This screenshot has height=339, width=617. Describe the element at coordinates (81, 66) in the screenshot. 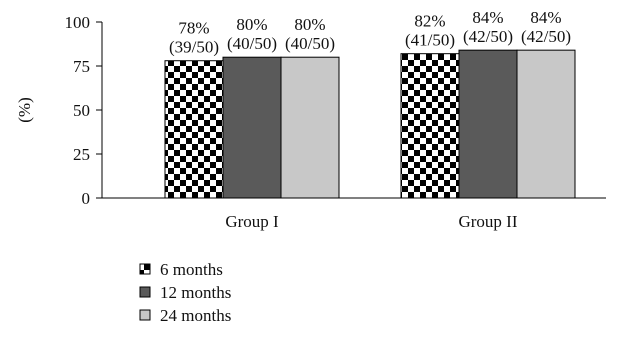

I see `y-tick-label: 75` at that location.